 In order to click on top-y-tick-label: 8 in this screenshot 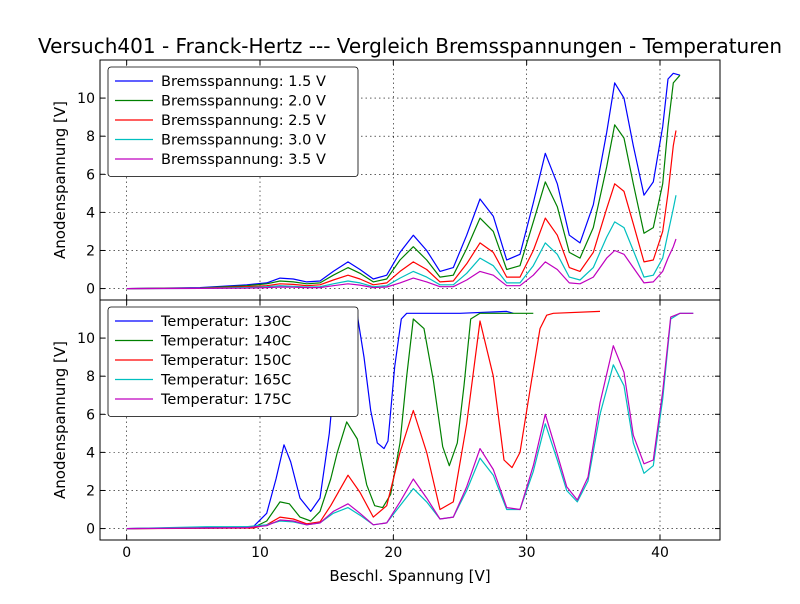, I will do `click(90, 137)`.